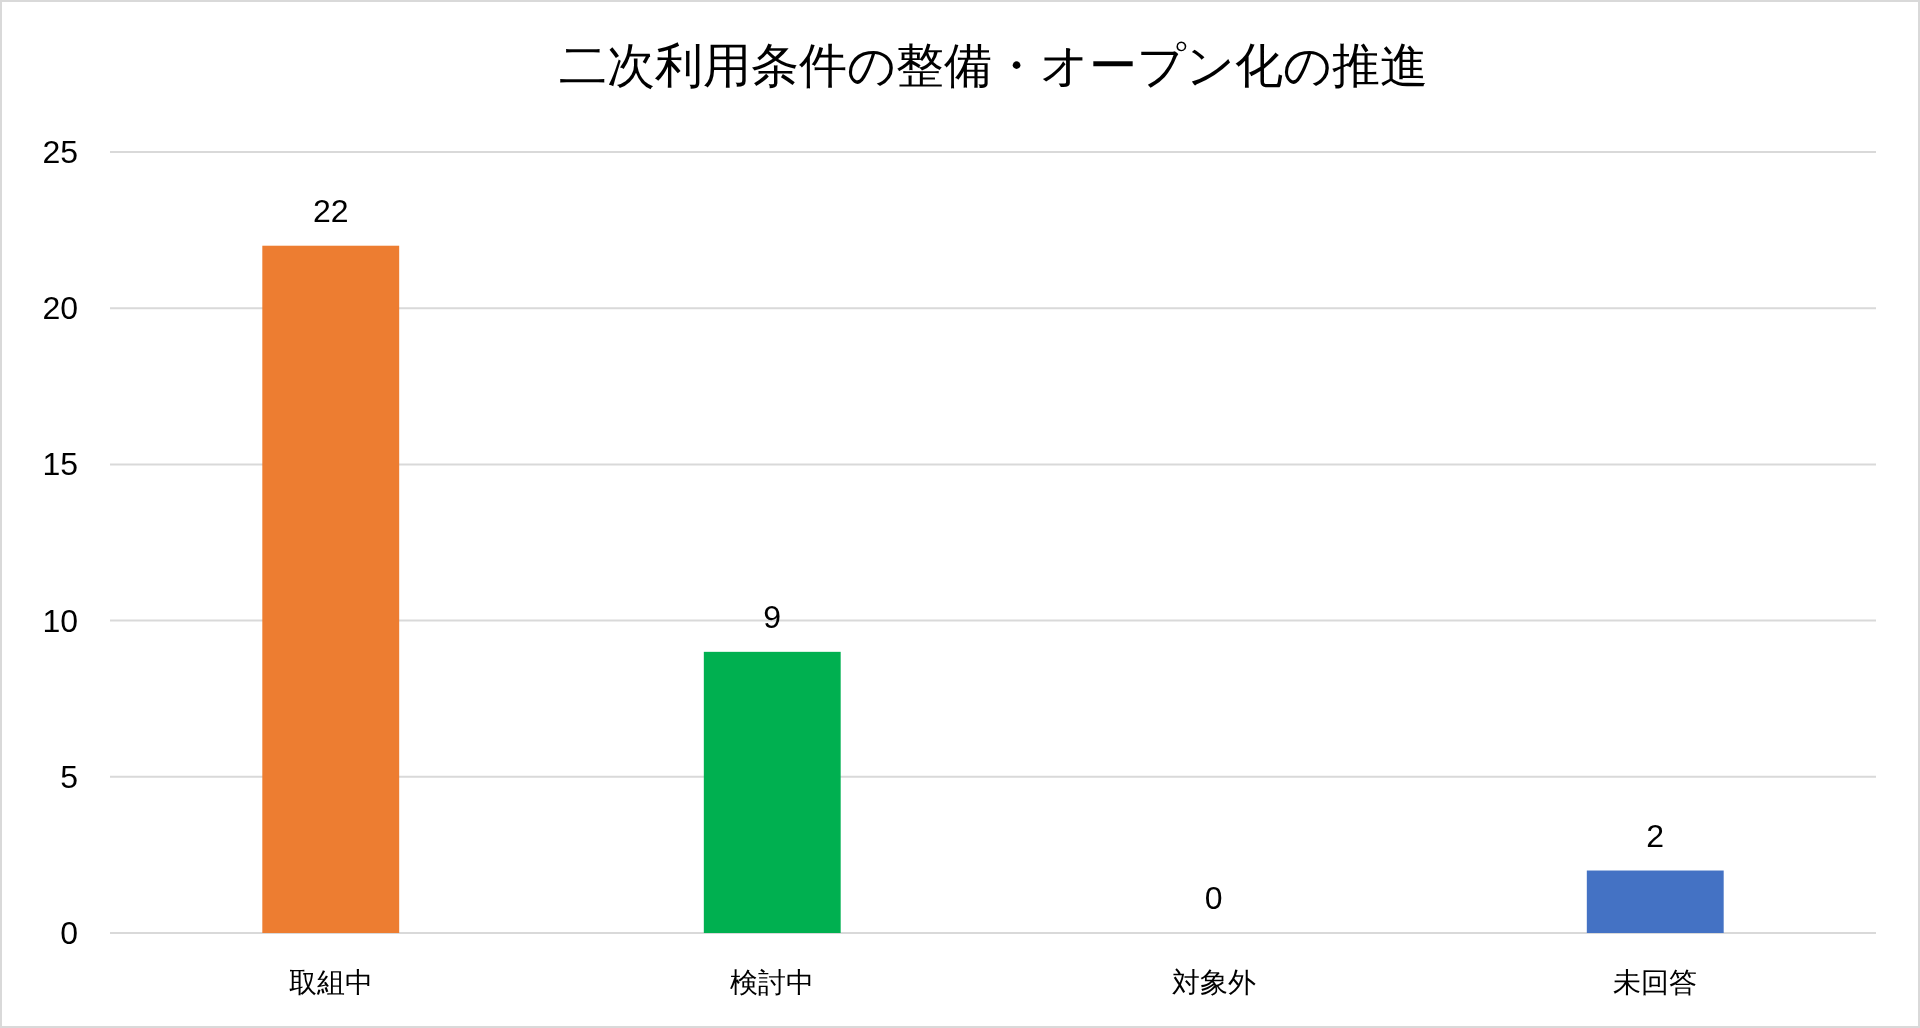 This screenshot has width=1920, height=1028. What do you see at coordinates (1213, 982) in the screenshot?
I see `x-tick-label: 対象外` at bounding box center [1213, 982].